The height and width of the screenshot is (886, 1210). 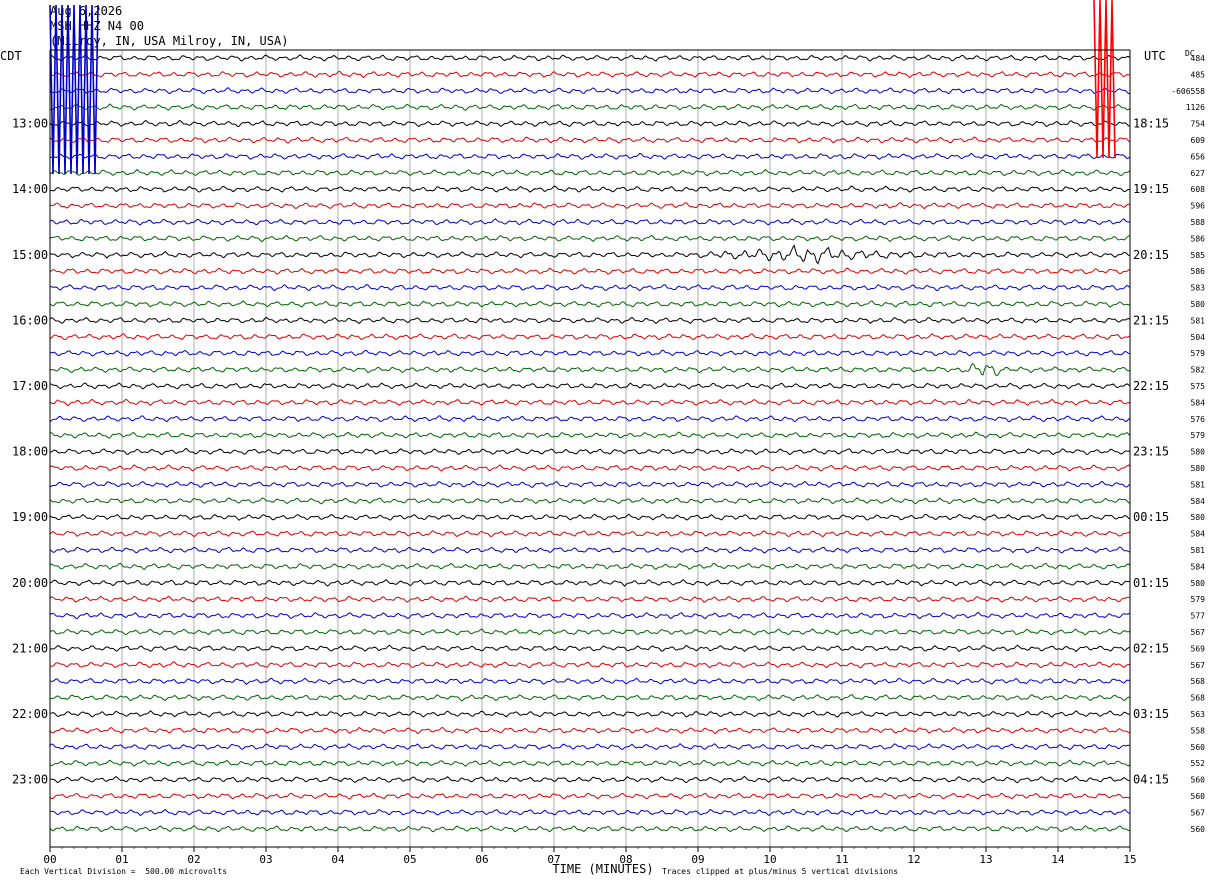 I want to click on x-tick-label: 07, so click(x=553, y=859).